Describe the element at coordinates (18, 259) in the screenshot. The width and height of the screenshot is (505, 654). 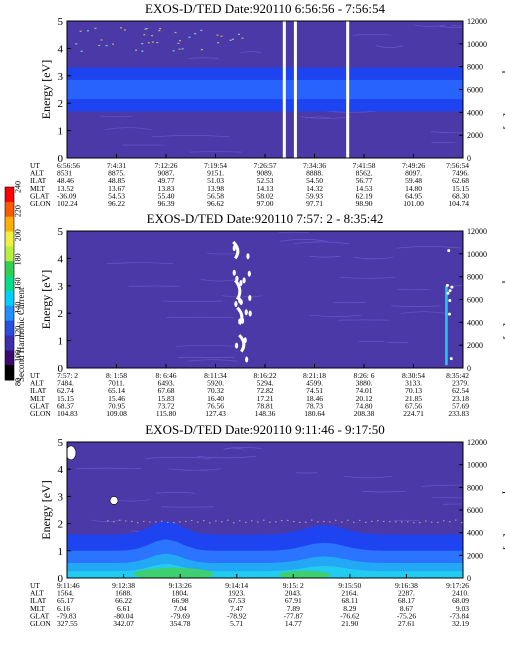
I see `colorbar-tick-label: 180` at that location.